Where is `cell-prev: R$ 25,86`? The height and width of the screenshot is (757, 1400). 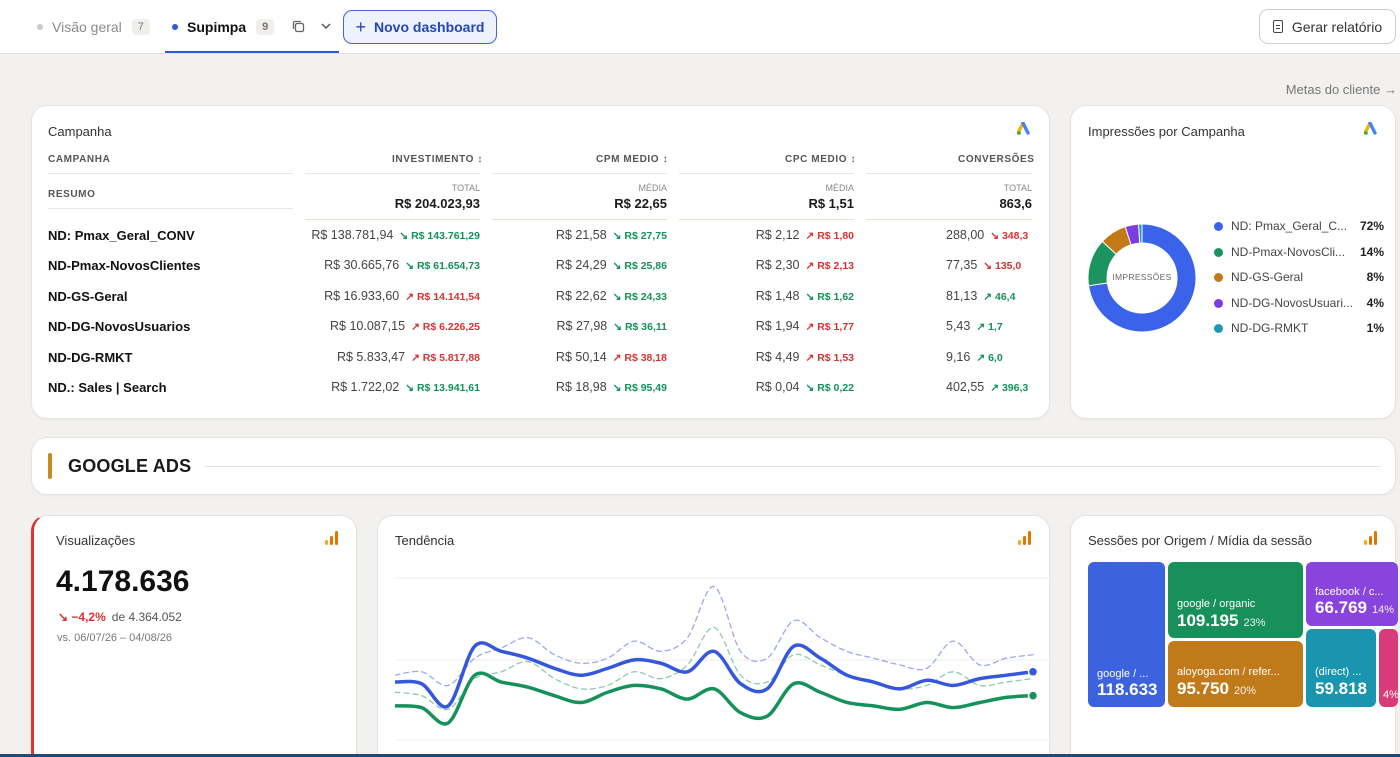 cell-prev: R$ 25,86 is located at coordinates (645, 266).